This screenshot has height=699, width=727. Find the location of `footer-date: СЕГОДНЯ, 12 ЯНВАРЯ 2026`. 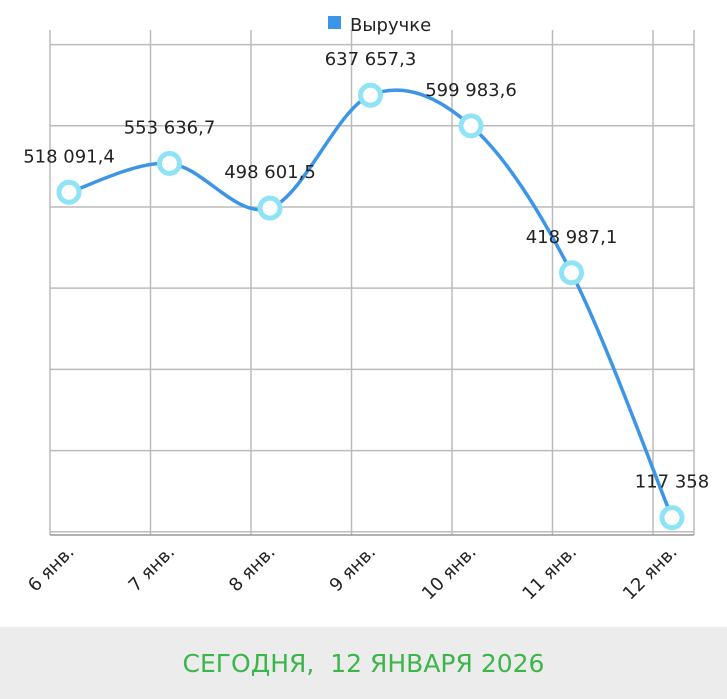

footer-date: СЕГОДНЯ, 12 ЯНВАРЯ 2026 is located at coordinates (363, 663).